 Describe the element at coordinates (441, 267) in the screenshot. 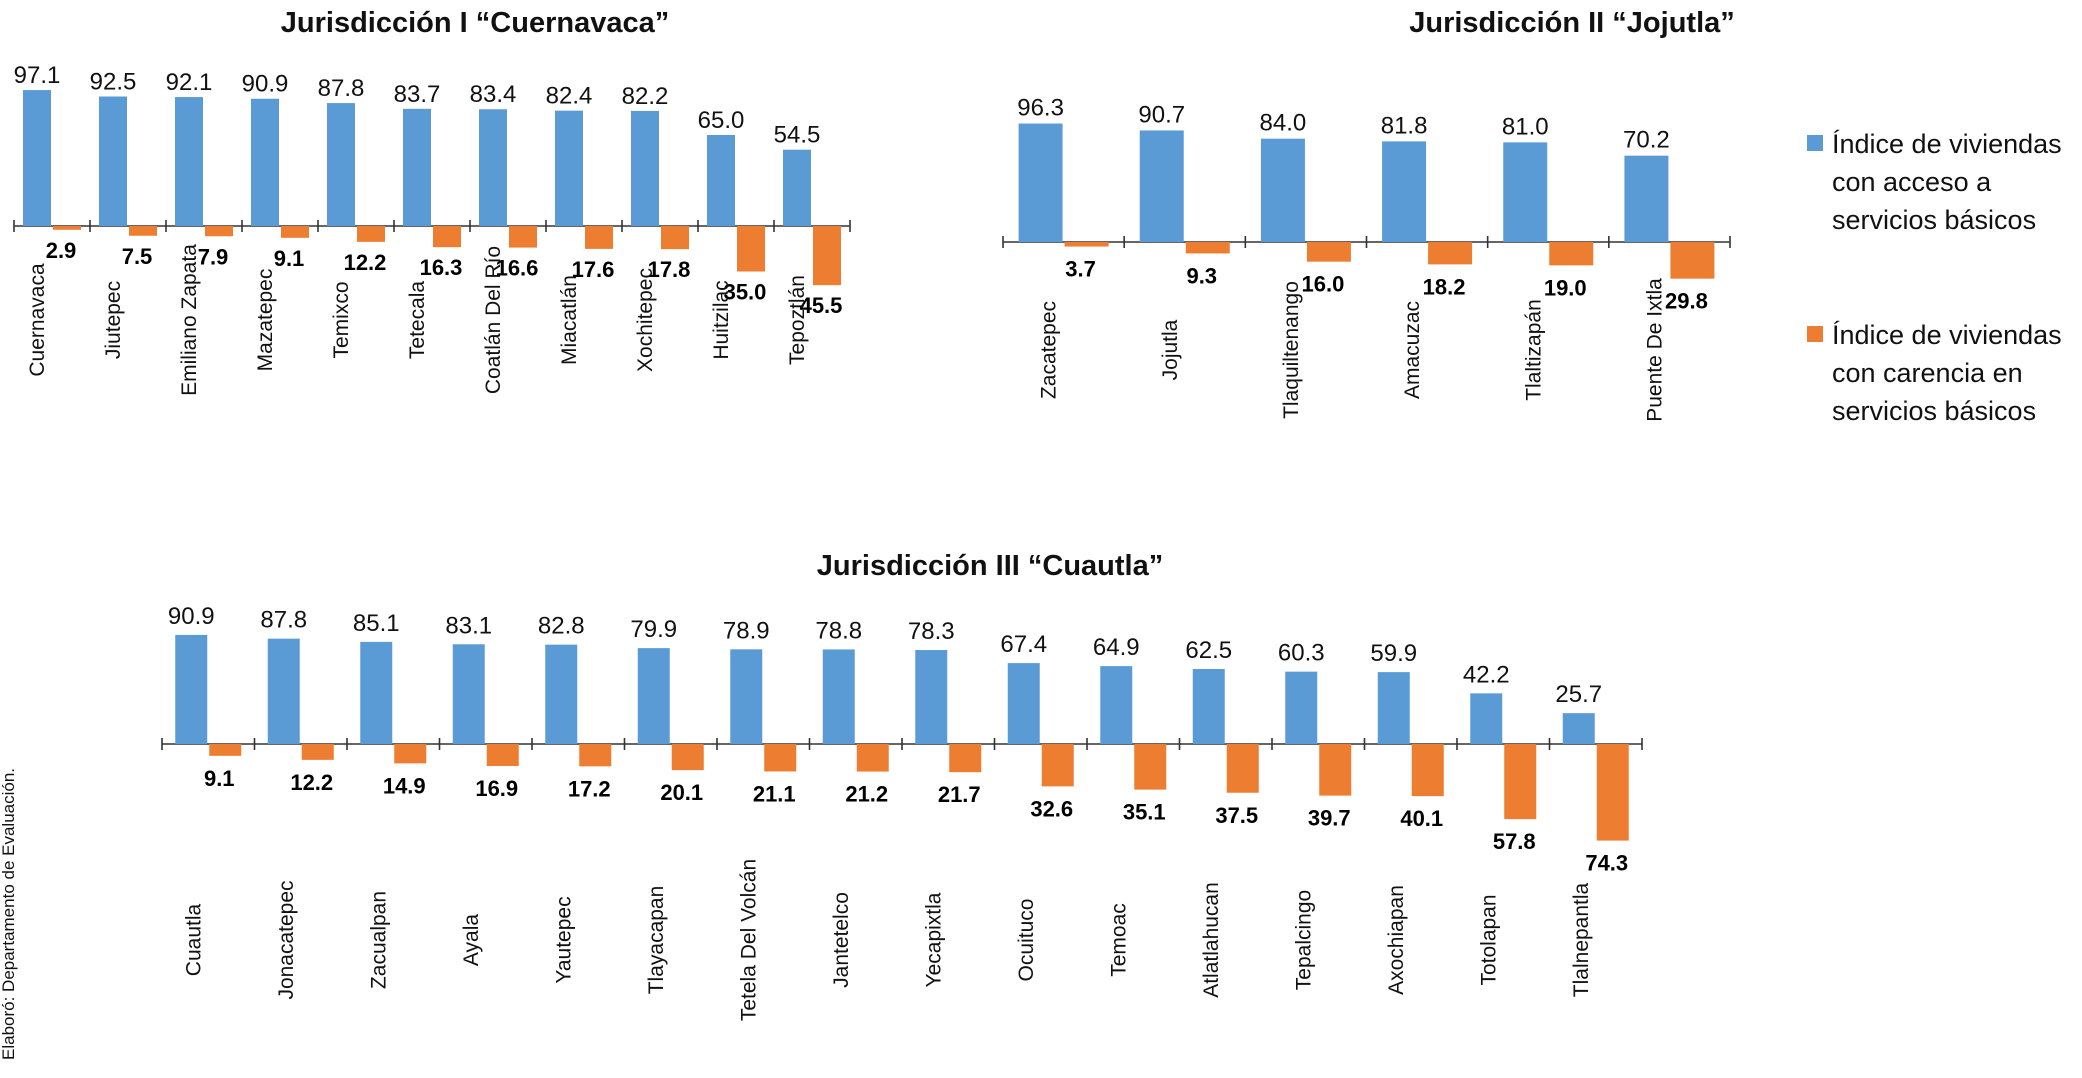

I see `data-label-lack: 16.3` at that location.